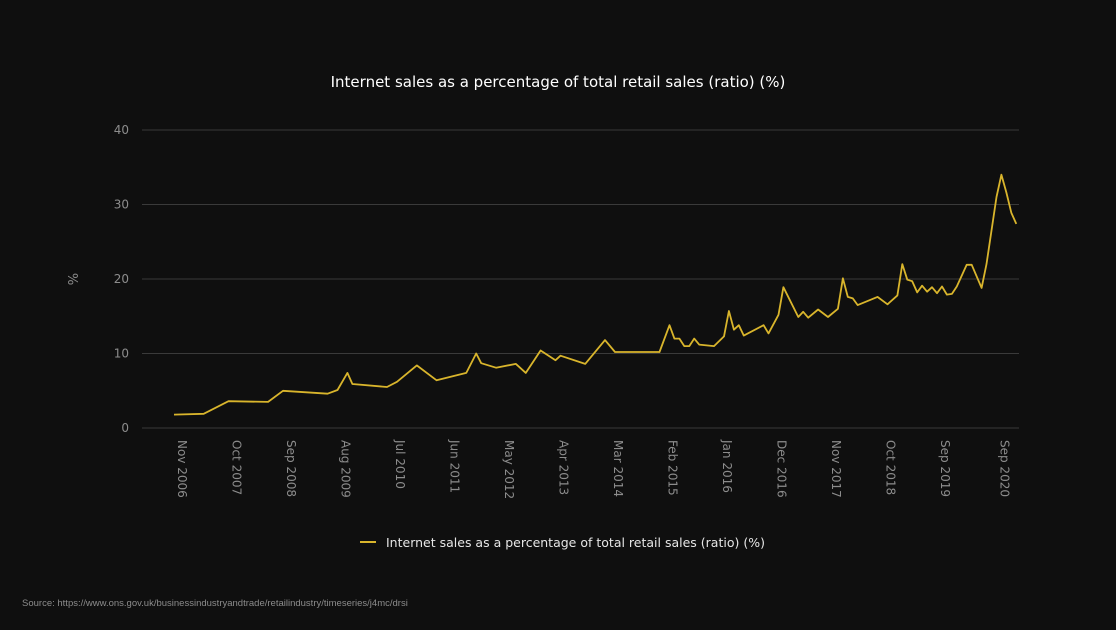  What do you see at coordinates (891, 467) in the screenshot?
I see `x-tick-label: Oct 2018` at bounding box center [891, 467].